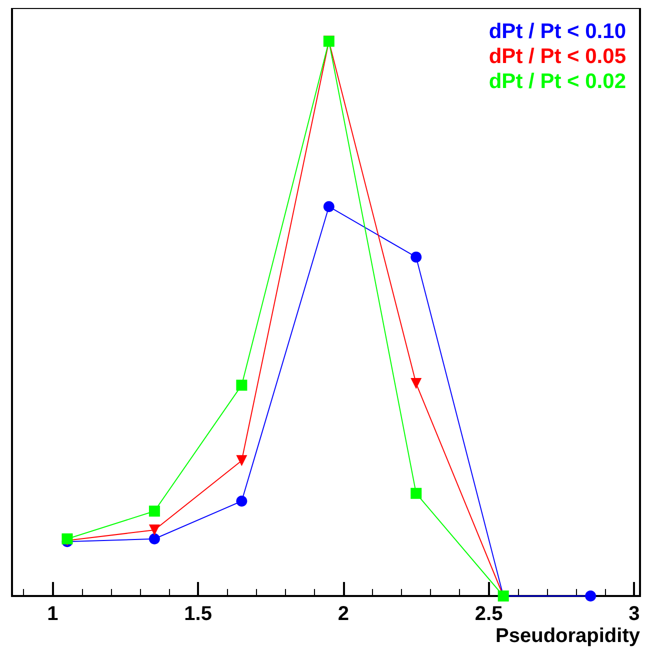 Image resolution: width=652 pixels, height=655 pixels. What do you see at coordinates (557, 81) in the screenshot?
I see `text: dPt / Pt < 0.02` at bounding box center [557, 81].